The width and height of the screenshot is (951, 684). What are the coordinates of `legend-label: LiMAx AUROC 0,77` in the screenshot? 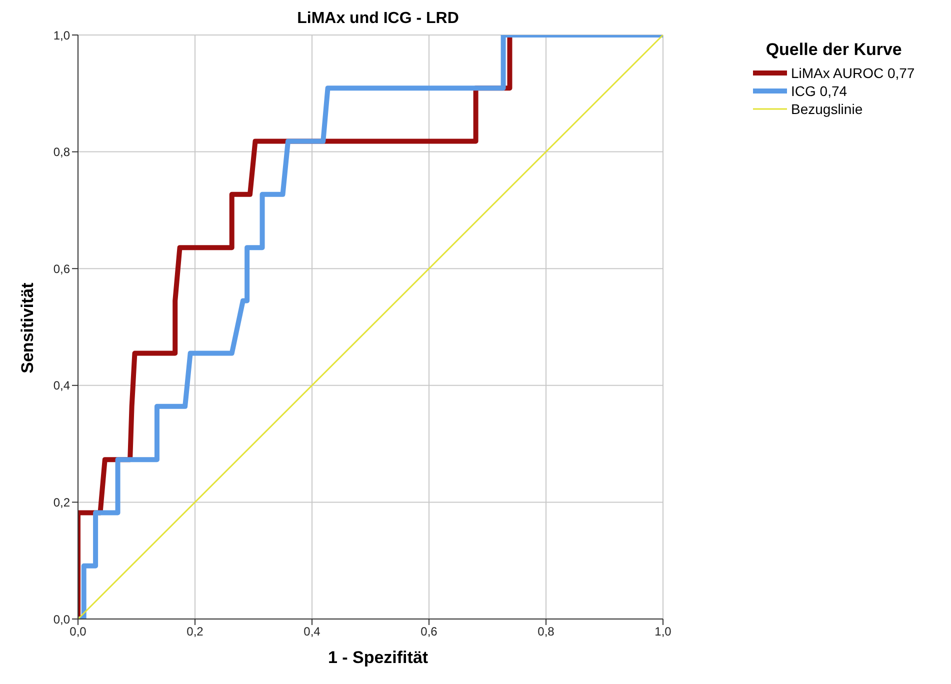 It's located at (853, 73).